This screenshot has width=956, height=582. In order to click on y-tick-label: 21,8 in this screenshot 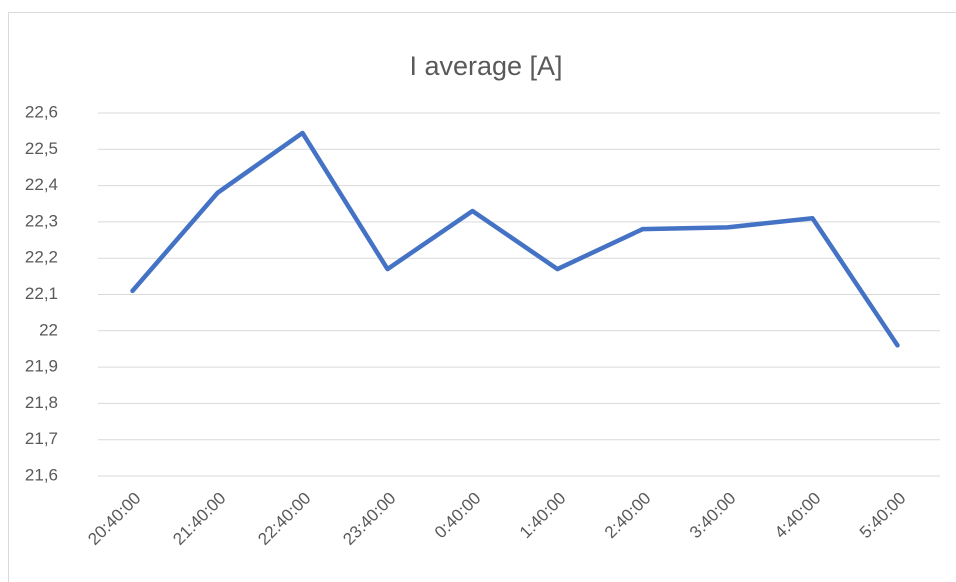, I will do `click(41, 402)`.